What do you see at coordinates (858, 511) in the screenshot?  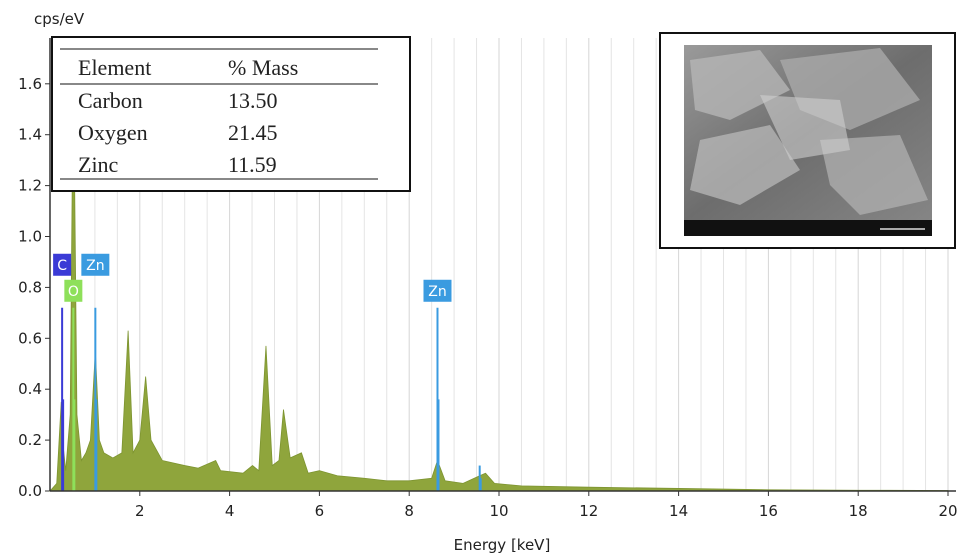 I see `x-tick-label: 18` at bounding box center [858, 511].